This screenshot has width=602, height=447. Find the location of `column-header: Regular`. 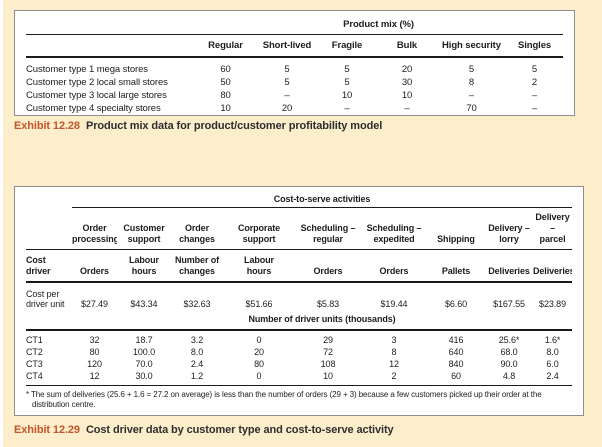

column-header: Regular is located at coordinates (225, 46).